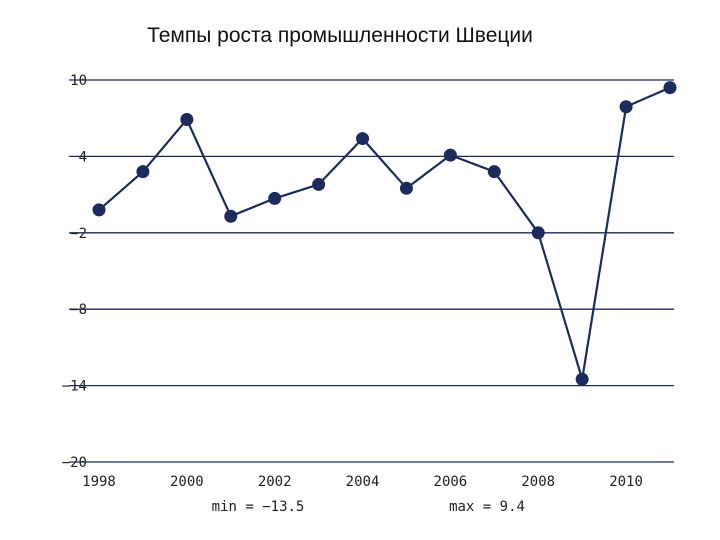 Image resolution: width=720 pixels, height=540 pixels. I want to click on y-tick-labels: 10 4 −2 −8 −14 −20, so click(74, 272).